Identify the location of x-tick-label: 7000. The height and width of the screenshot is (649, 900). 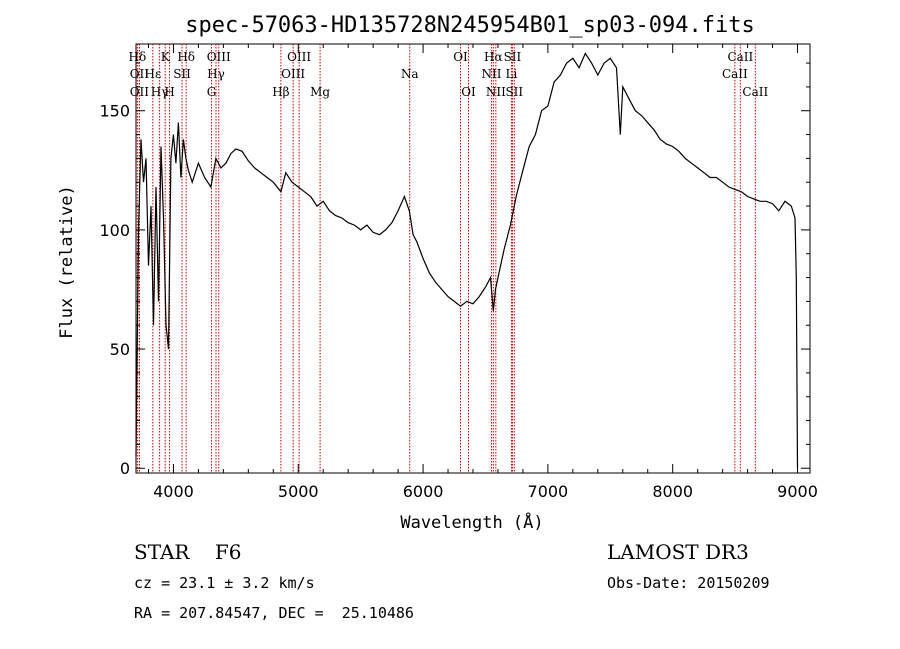
(548, 491).